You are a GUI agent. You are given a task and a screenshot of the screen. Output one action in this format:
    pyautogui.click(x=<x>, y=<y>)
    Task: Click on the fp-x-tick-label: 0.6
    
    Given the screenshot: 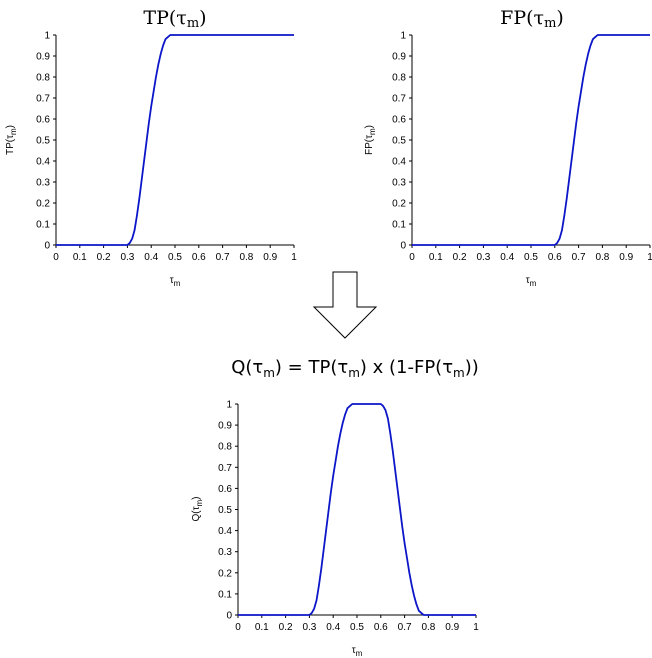 What is the action you would take?
    pyautogui.click(x=555, y=257)
    